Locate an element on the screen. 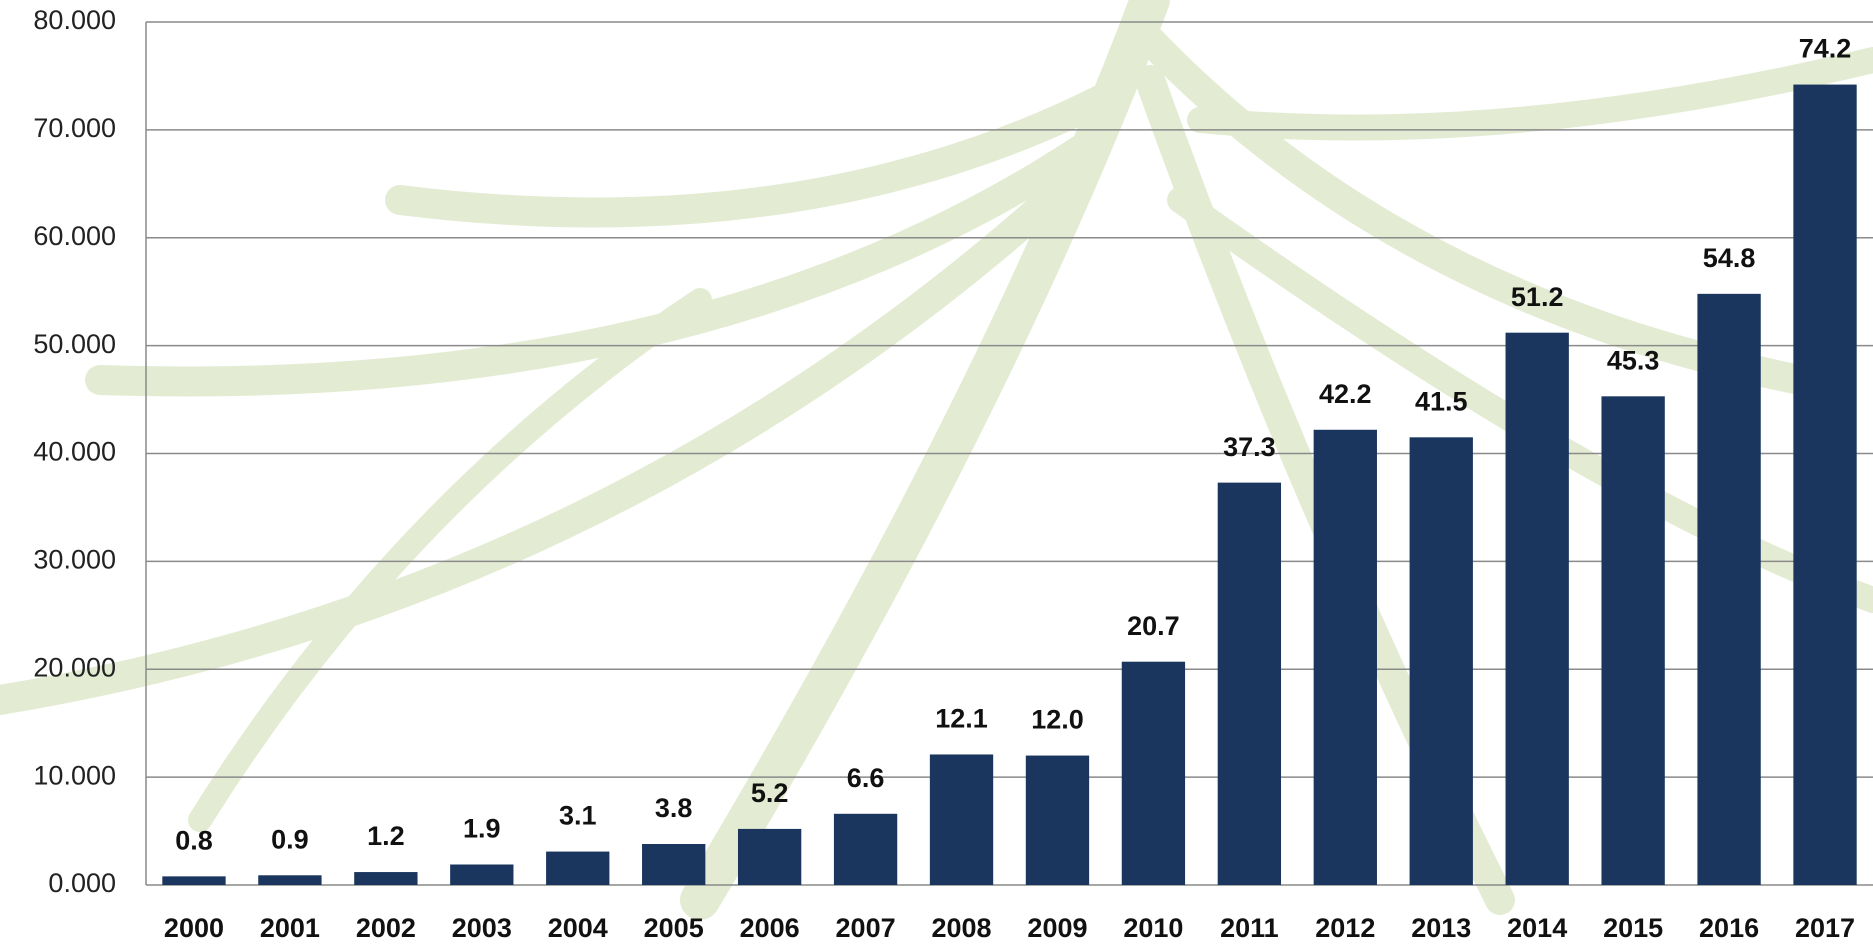  y-tick-label: 70.000 is located at coordinates (74, 128).